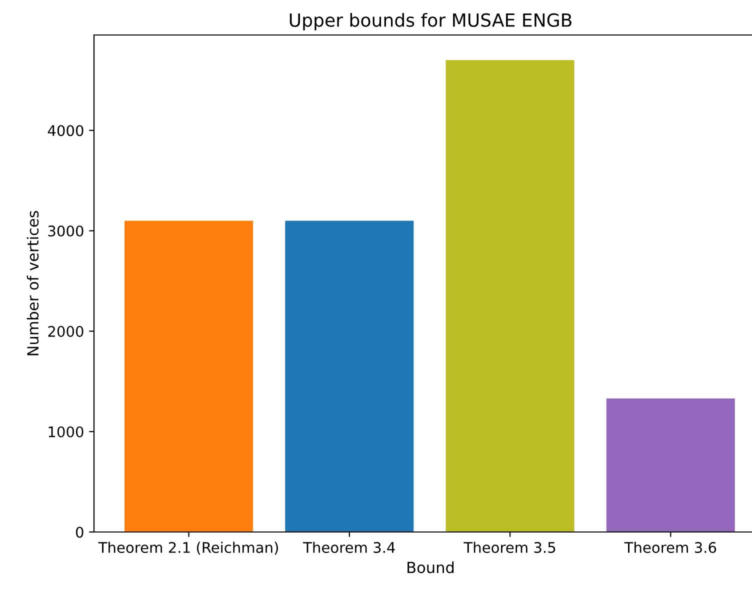  Describe the element at coordinates (66, 231) in the screenshot. I see `y-tick-label: 3000` at that location.